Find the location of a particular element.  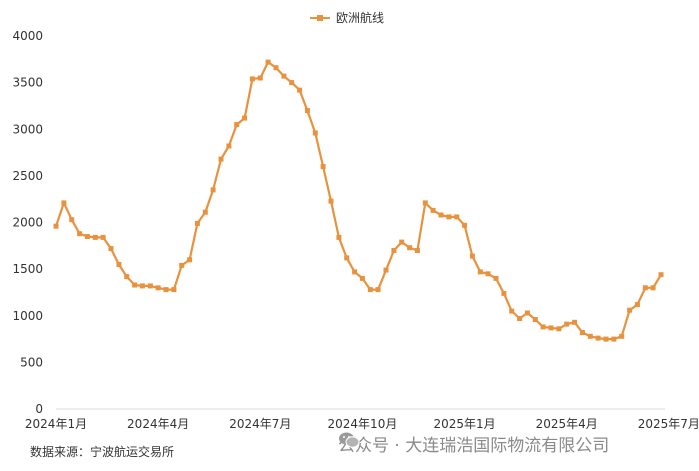

y-tick-label: 500 is located at coordinates (31, 362).